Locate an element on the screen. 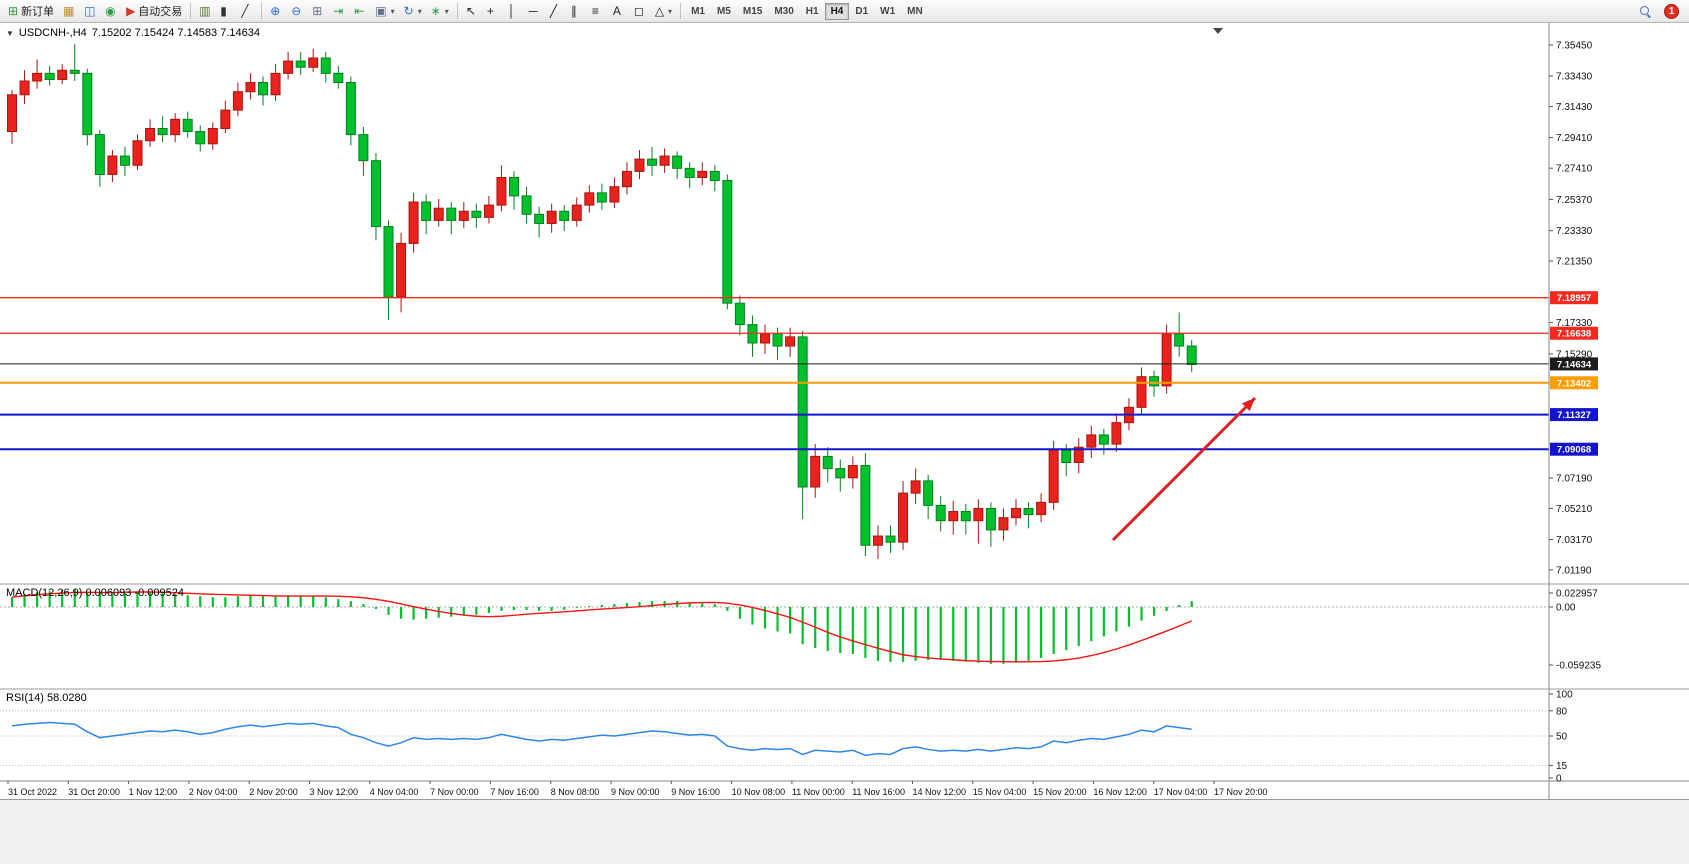 This screenshot has height=864, width=1689. trendline-icon: ╱ is located at coordinates (553, 11).